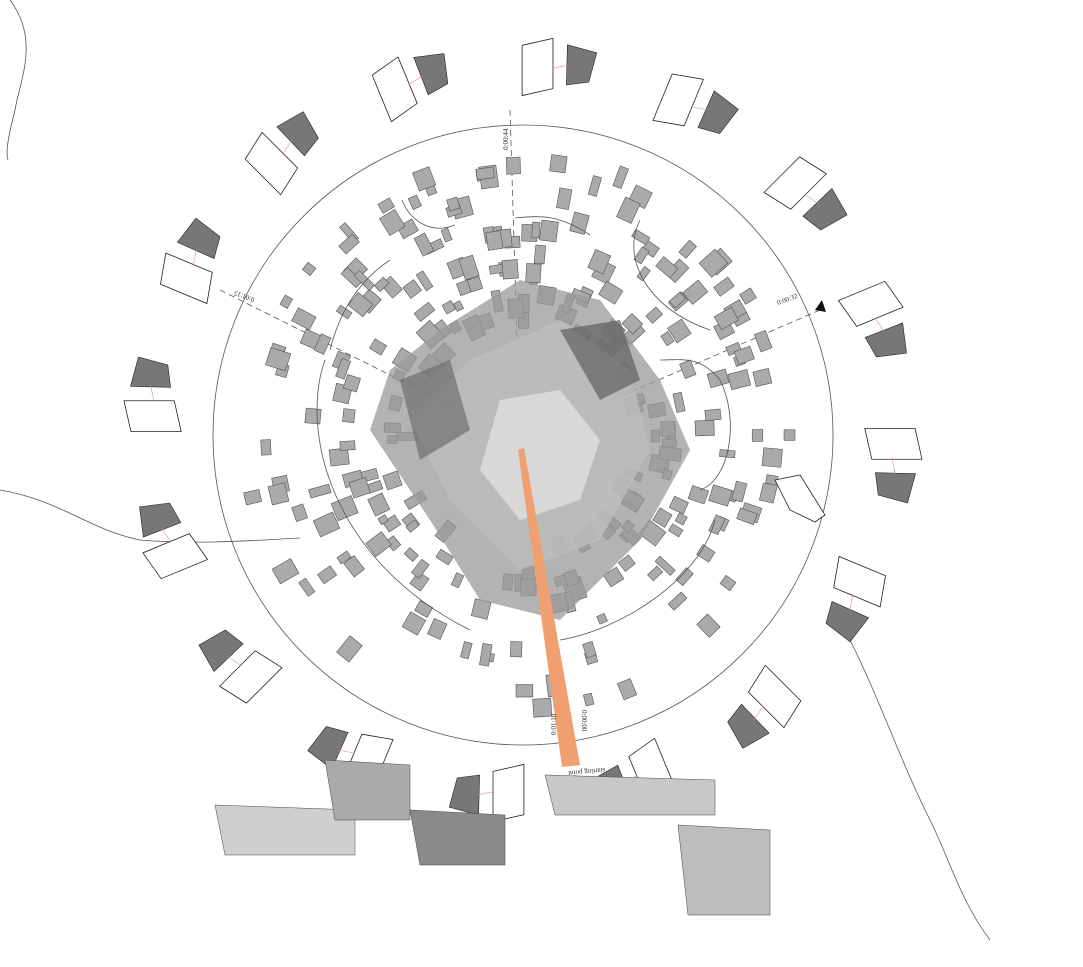 Image resolution: width=1083 pixels, height=967 pixels. Describe the element at coordinates (243, 296) in the screenshot. I see `time-label: 0:01:15` at that location.